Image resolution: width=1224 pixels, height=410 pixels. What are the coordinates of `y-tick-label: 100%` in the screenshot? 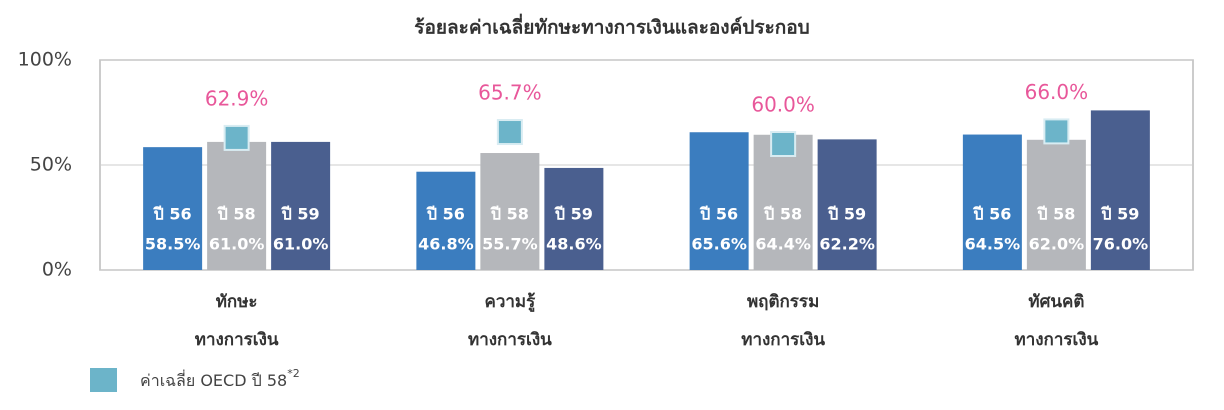 It's located at (45, 60).